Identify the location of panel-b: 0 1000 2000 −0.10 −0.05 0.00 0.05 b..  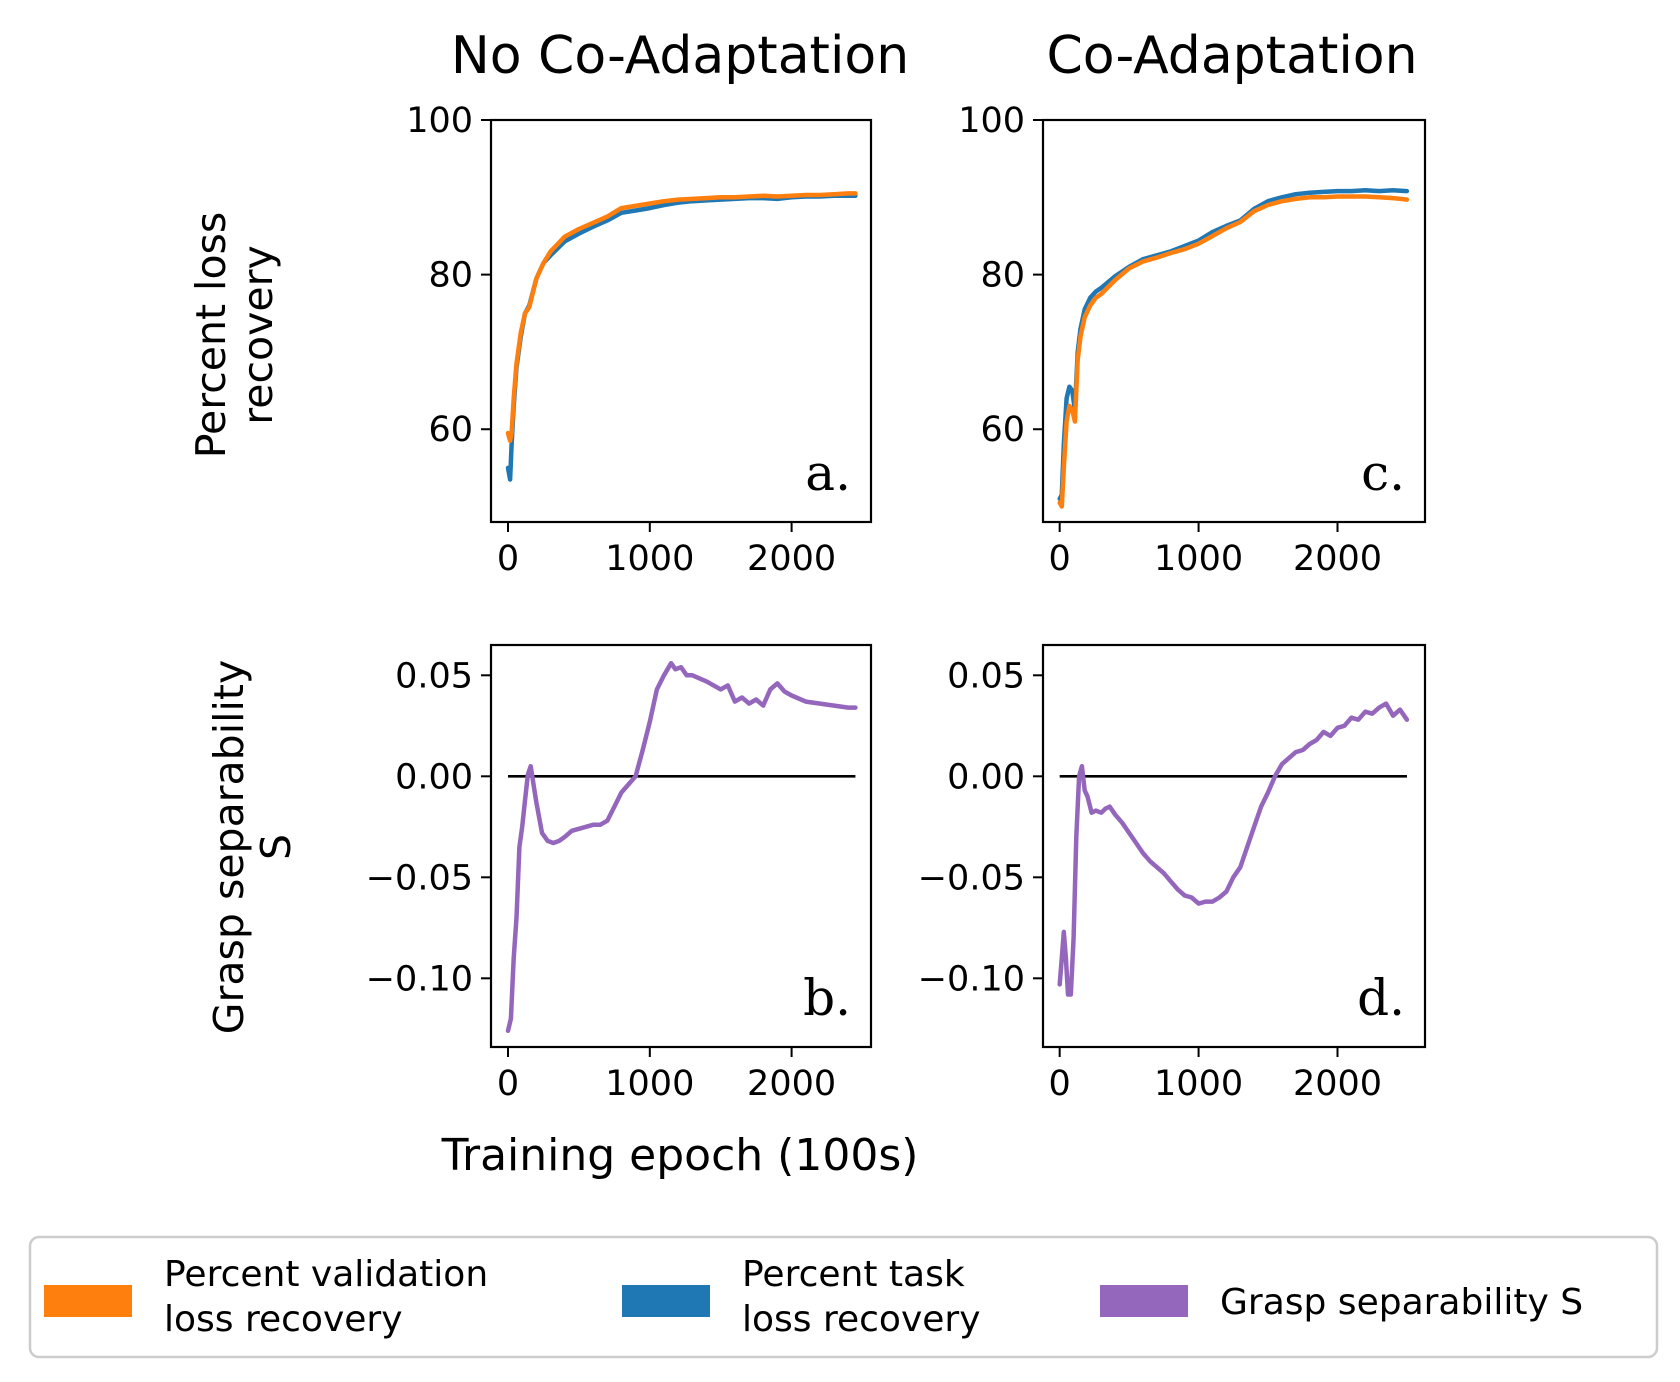
(619, 873).